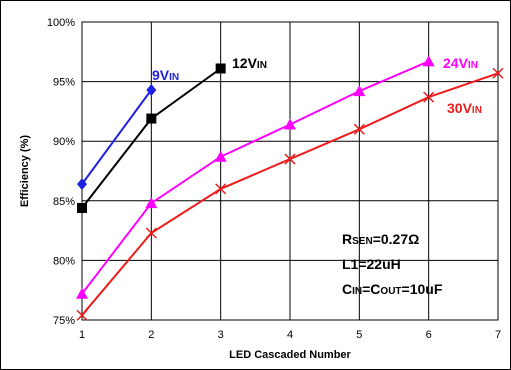 The image size is (511, 370). What do you see at coordinates (25, 171) in the screenshot?
I see `y-axis-title: Efficiency (%)` at bounding box center [25, 171].